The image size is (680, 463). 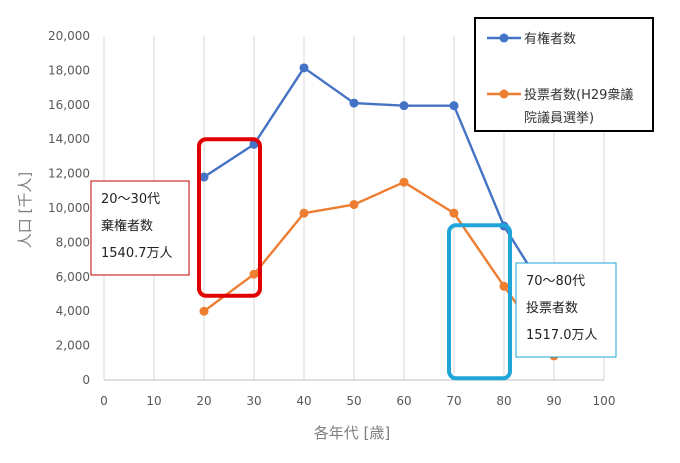 What do you see at coordinates (353, 401) in the screenshot?
I see `x-tick-label: 50` at bounding box center [353, 401].